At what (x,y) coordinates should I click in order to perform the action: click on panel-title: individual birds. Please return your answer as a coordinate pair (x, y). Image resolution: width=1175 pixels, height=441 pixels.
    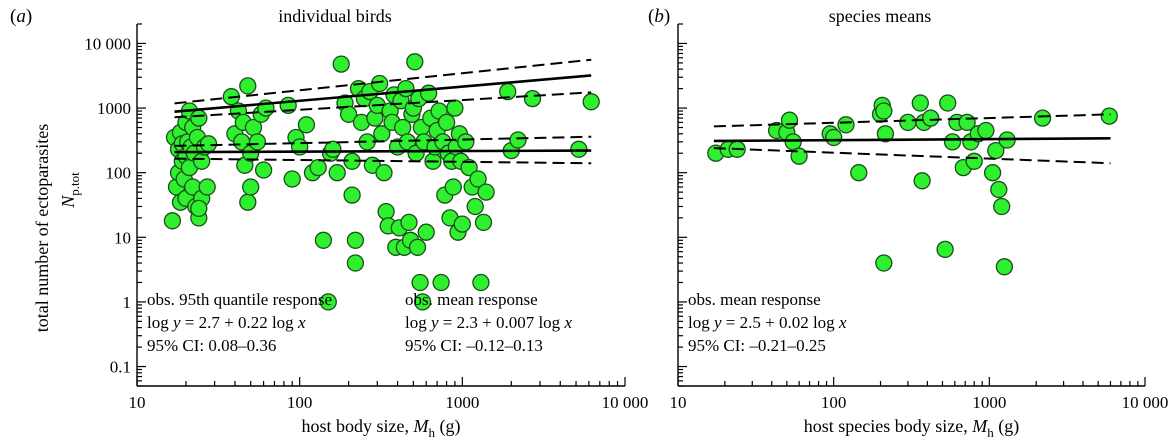
    Looking at the image, I should click on (335, 16).